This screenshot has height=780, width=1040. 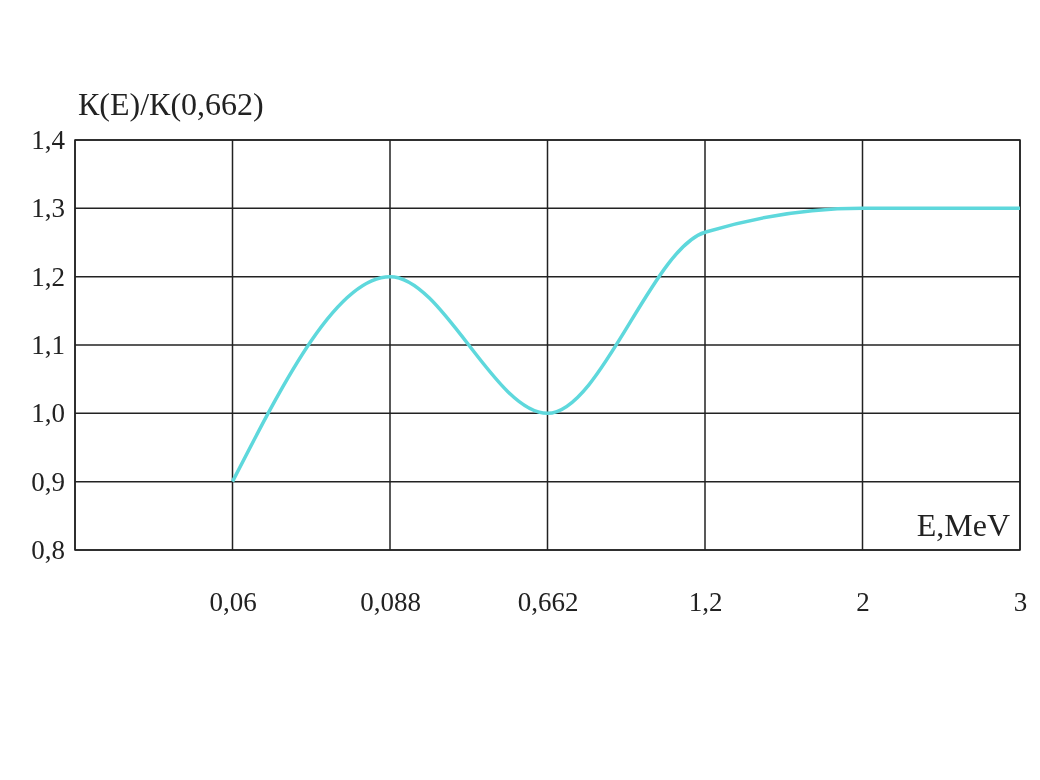 I want to click on y-tick-label: 0,8, so click(x=48, y=550).